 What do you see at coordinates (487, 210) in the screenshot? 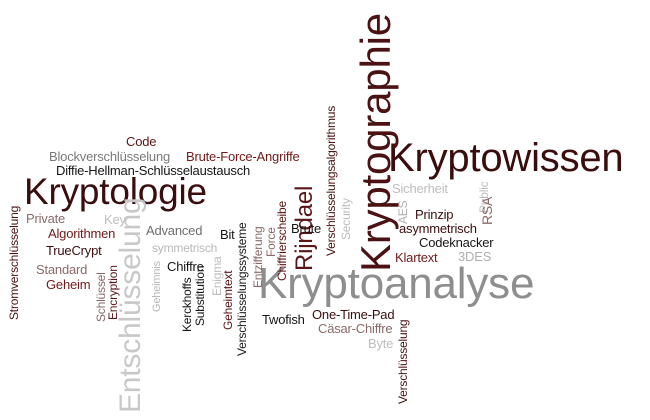
I see `word-rsa: RSA` at bounding box center [487, 210].